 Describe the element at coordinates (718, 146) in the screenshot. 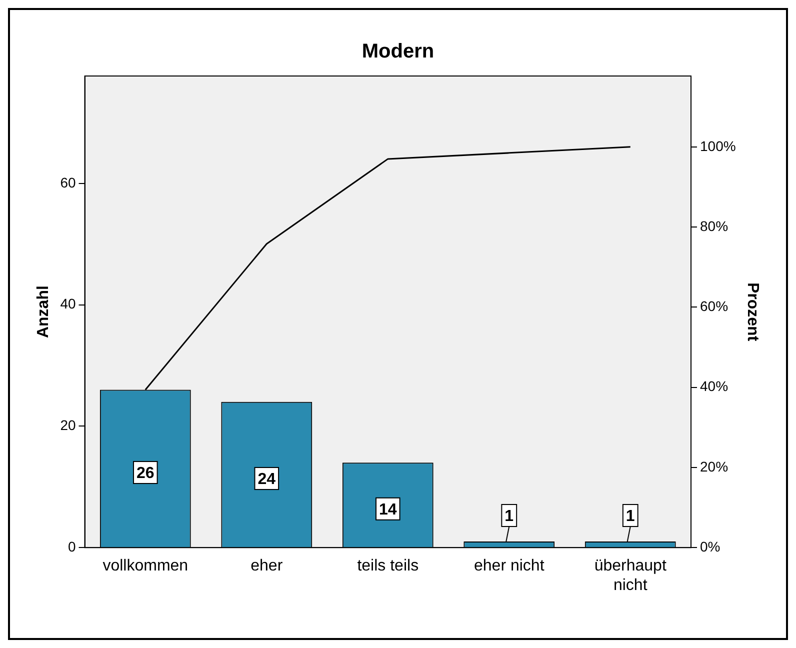

I see `y2-tick-label: 100%` at that location.